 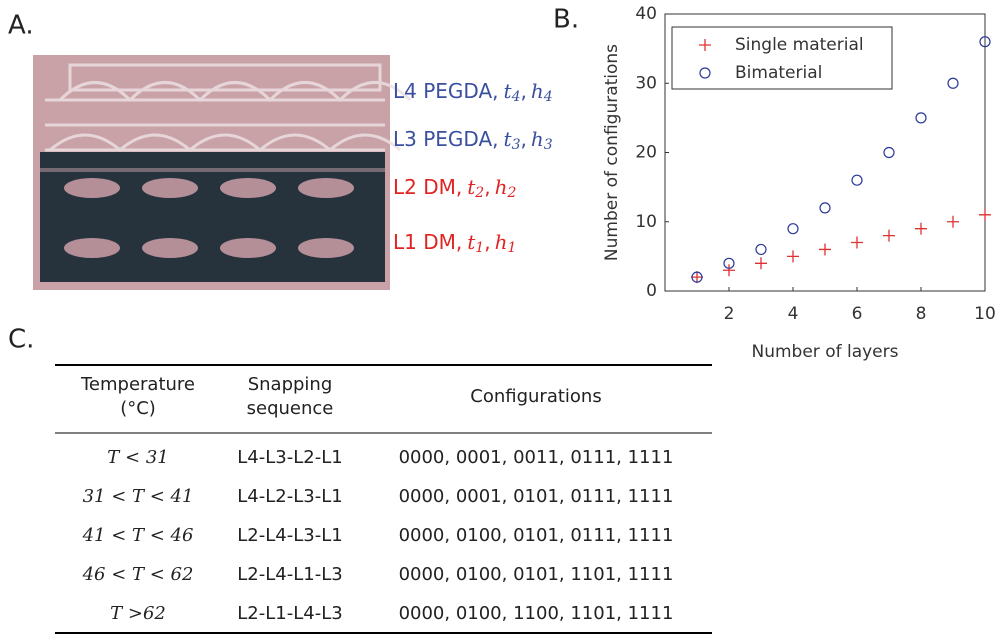 What do you see at coordinates (646, 222) in the screenshot?
I see `y-tick-label: 10` at bounding box center [646, 222].